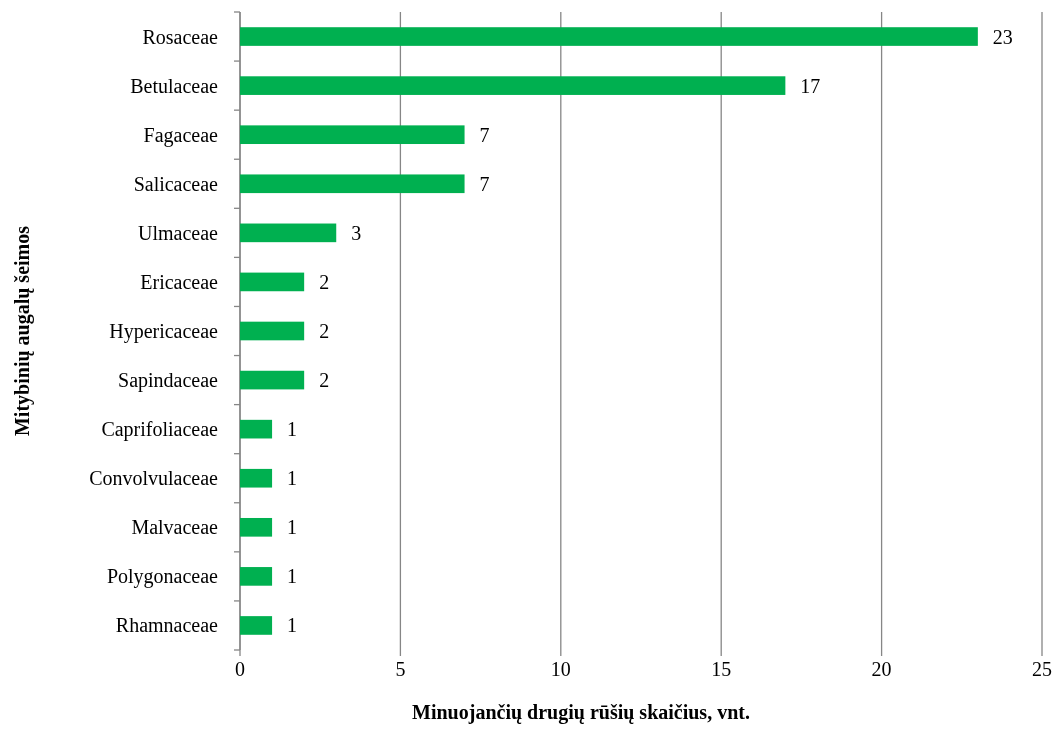  Describe the element at coordinates (174, 85) in the screenshot. I see `y-tick-label: Betulaceae` at that location.